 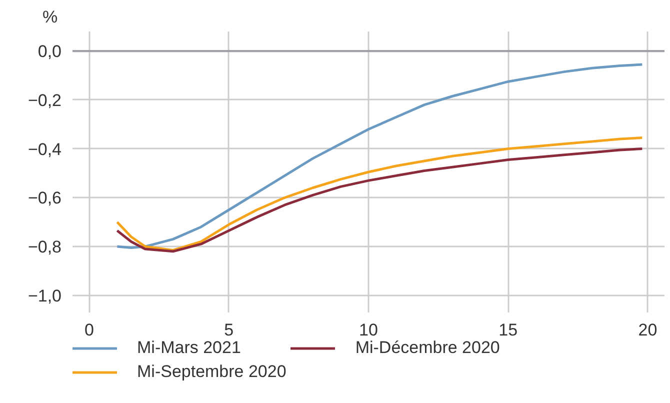 What do you see at coordinates (45, 247) in the screenshot?
I see `y-tick-label: −0,8` at bounding box center [45, 247].